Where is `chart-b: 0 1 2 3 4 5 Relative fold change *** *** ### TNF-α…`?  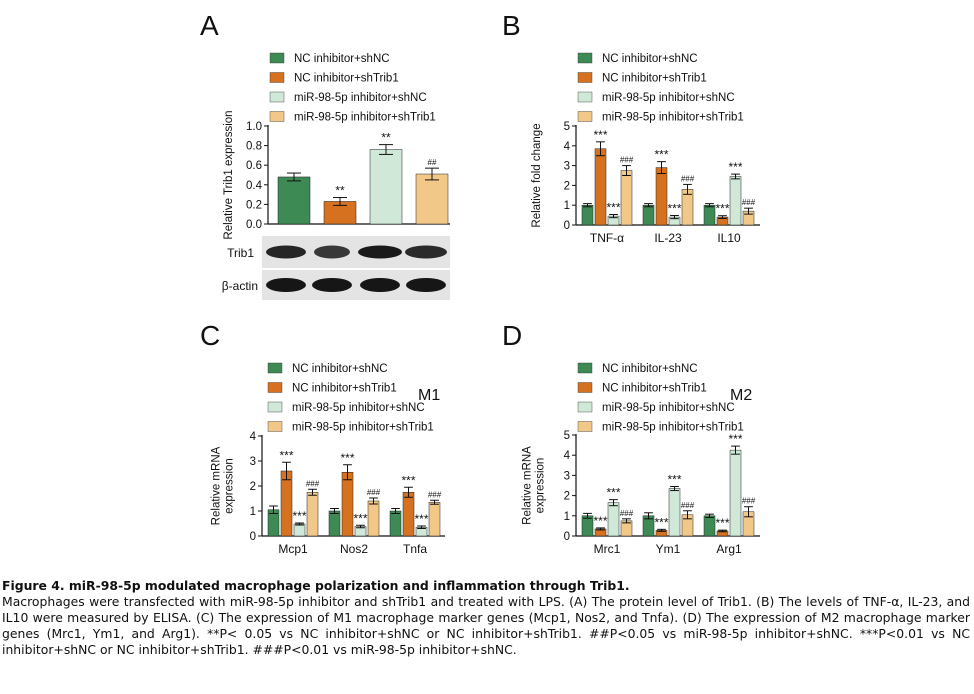 chart-b: 0 1 2 3 4 5 Relative fold change *** *** ### TNF-α… is located at coordinates (645, 183).